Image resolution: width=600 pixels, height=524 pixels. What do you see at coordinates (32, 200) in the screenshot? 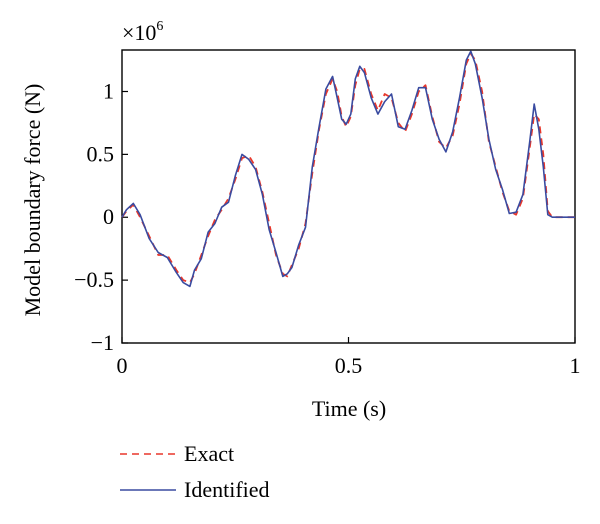
I see `y-axis-label: Model boundary force (N)` at bounding box center [32, 200].